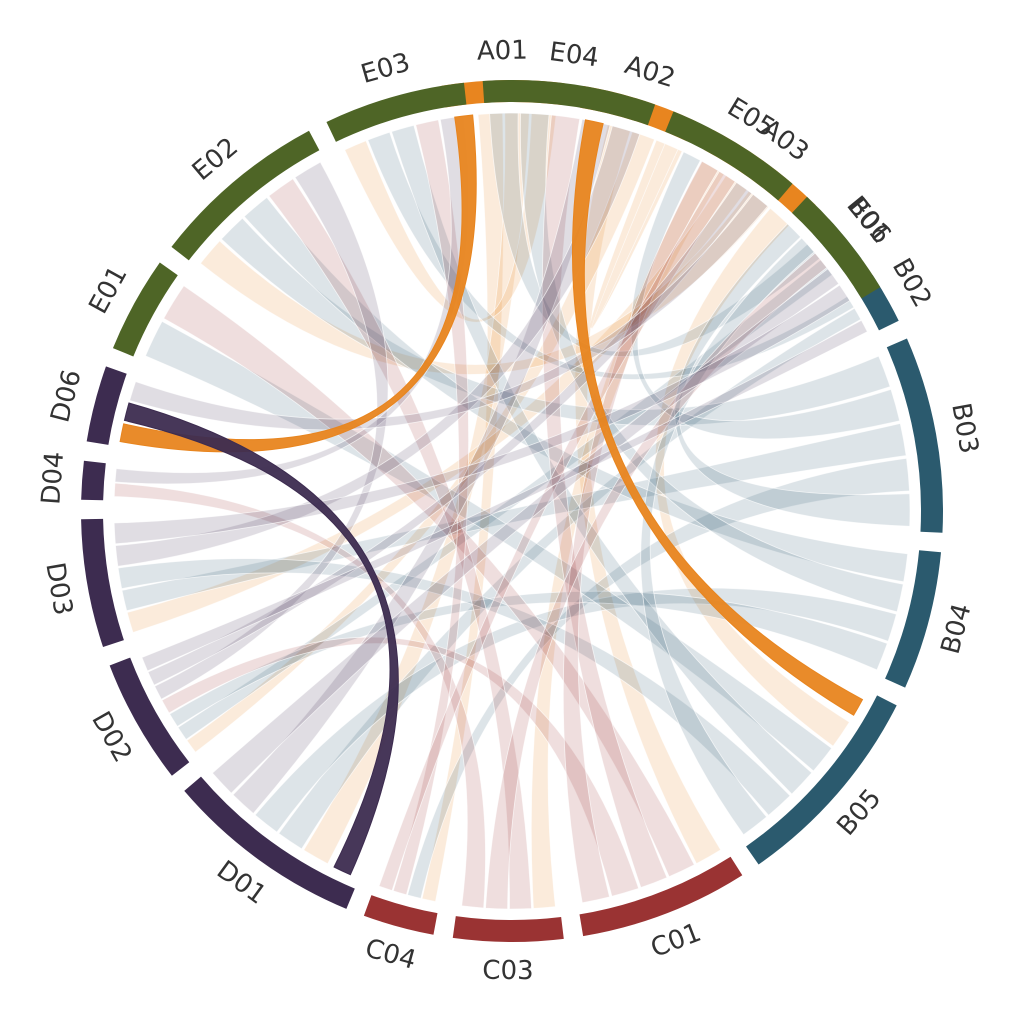  I want to click on segment-arc-b04, so click(913, 619).